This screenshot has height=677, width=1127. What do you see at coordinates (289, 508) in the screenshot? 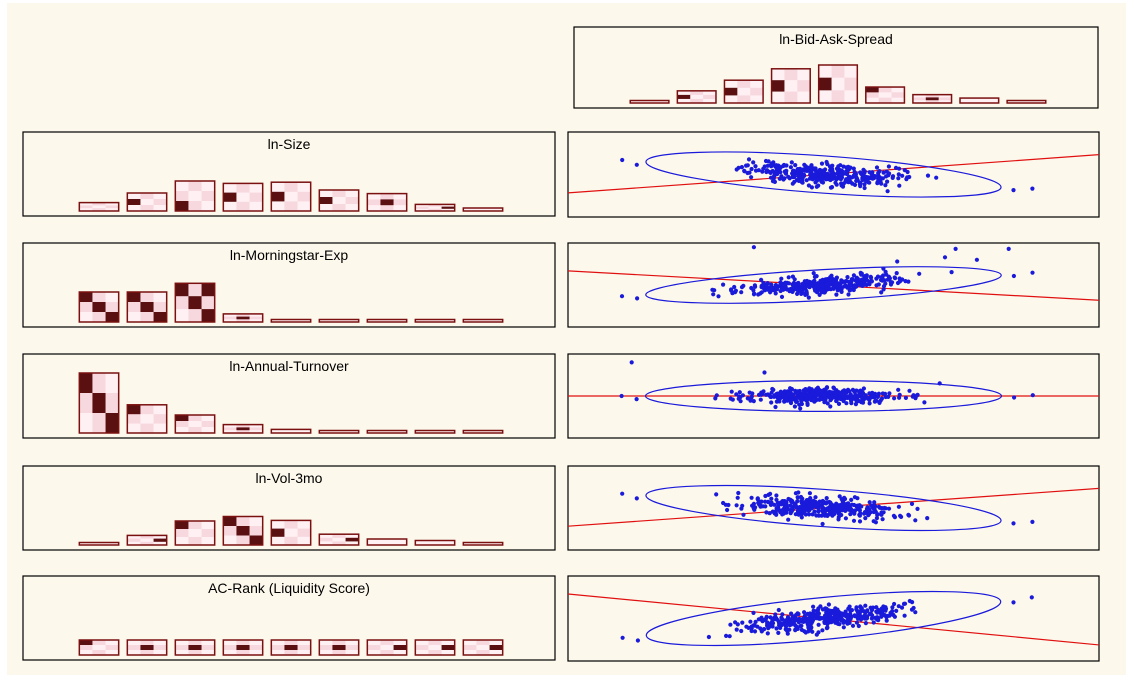
I see `histogram-panel: ln-Vol-3mo` at bounding box center [289, 508].